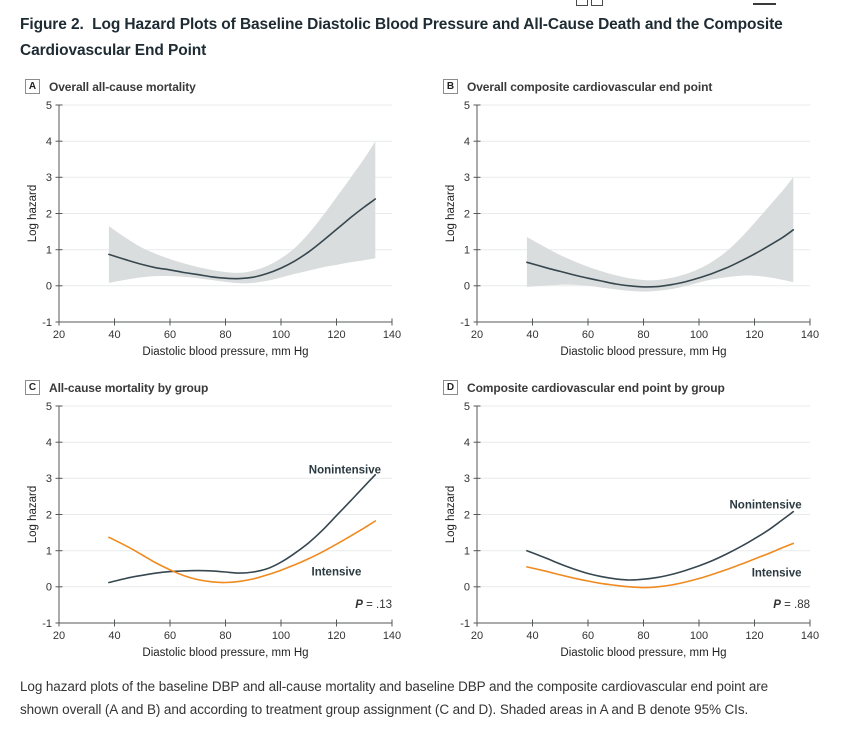 The height and width of the screenshot is (733, 863). I want to click on panel-a-header: A Overall all-cause mortality, so click(222, 86).